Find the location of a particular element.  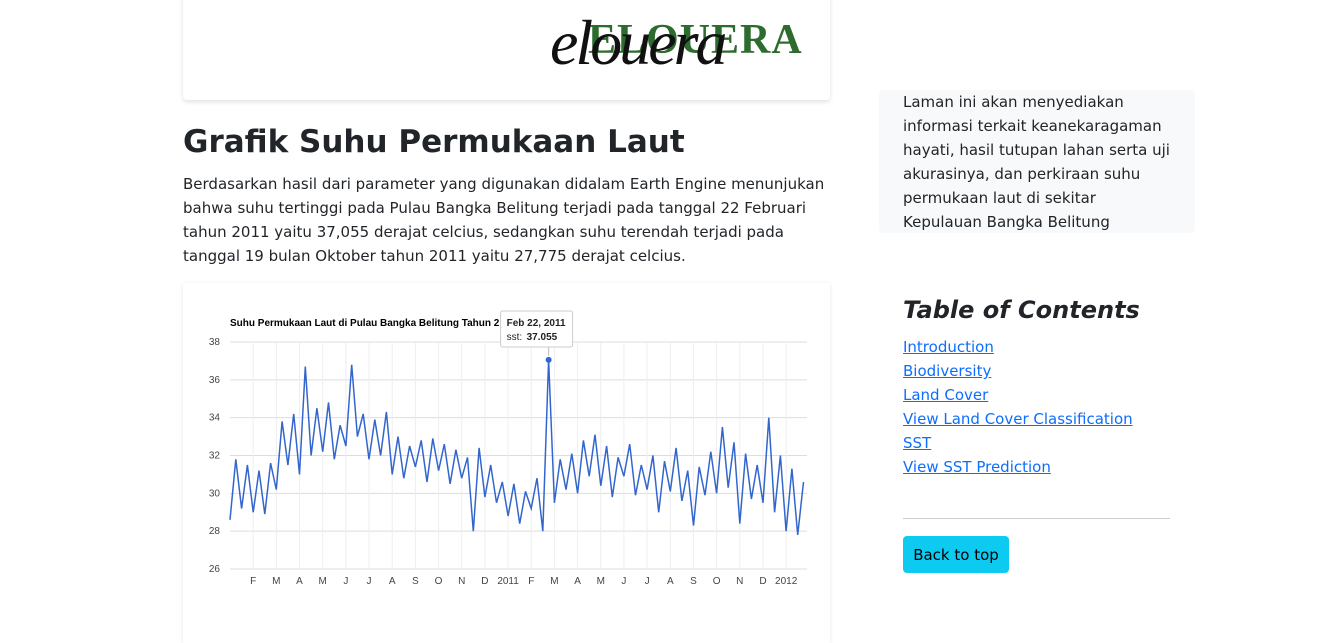

toc-item: View SST Prediction is located at coordinates (1018, 467).